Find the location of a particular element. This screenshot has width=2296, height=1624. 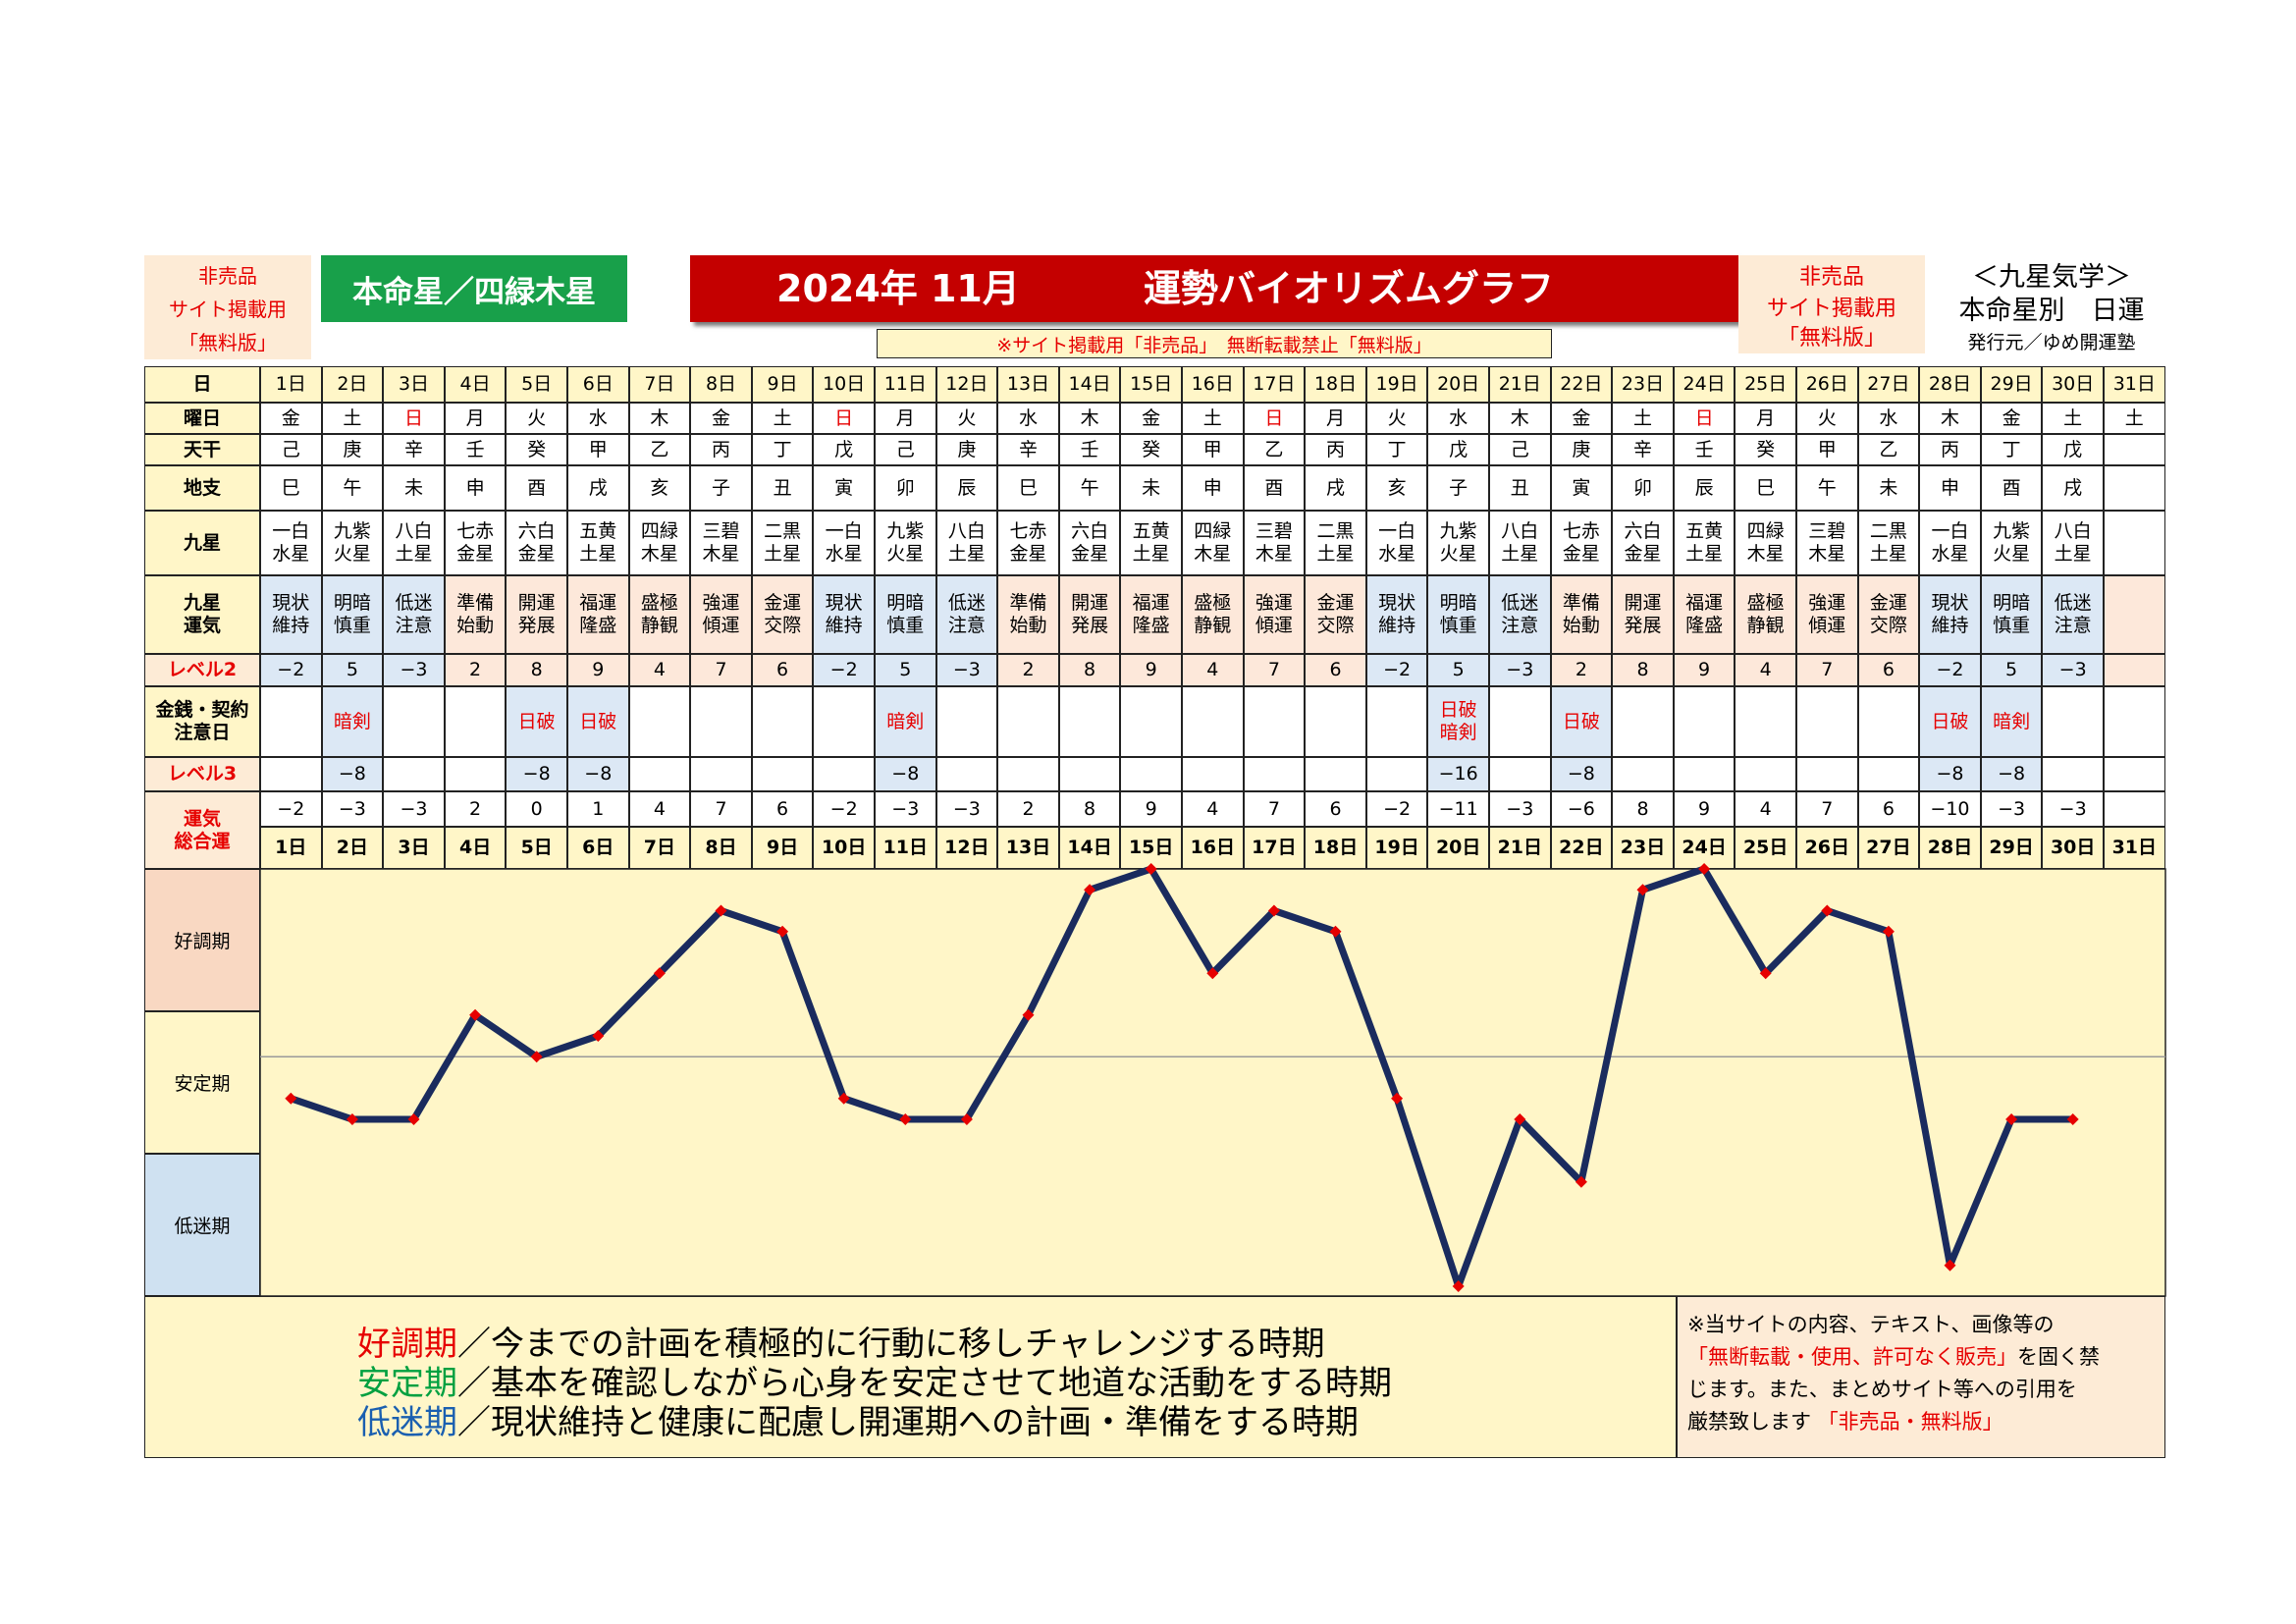

chishi-cell: 辰 is located at coordinates (1704, 488).